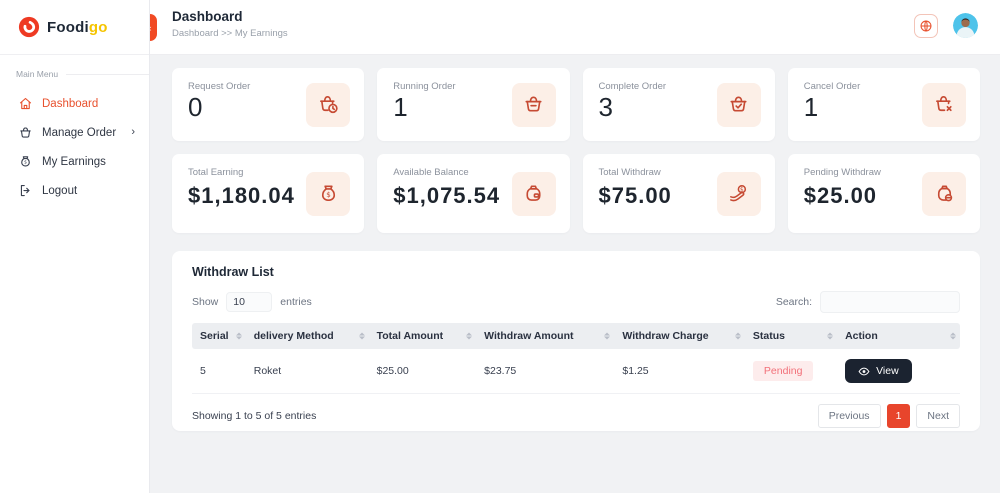  What do you see at coordinates (678, 193) in the screenshot?
I see `card-total-withdraw: Total Withdraw $75.00 $` at bounding box center [678, 193].